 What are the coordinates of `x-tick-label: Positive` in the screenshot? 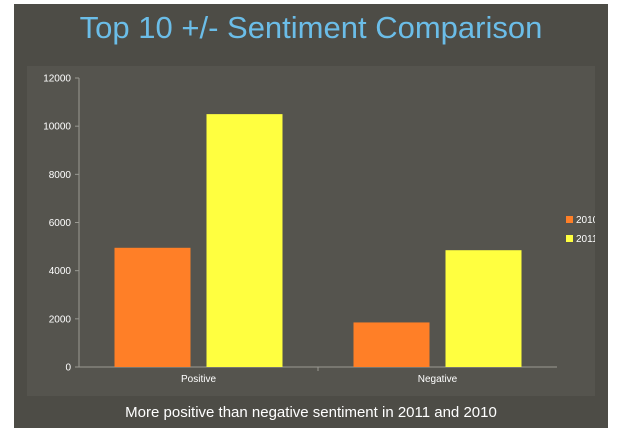 It's located at (198, 379).